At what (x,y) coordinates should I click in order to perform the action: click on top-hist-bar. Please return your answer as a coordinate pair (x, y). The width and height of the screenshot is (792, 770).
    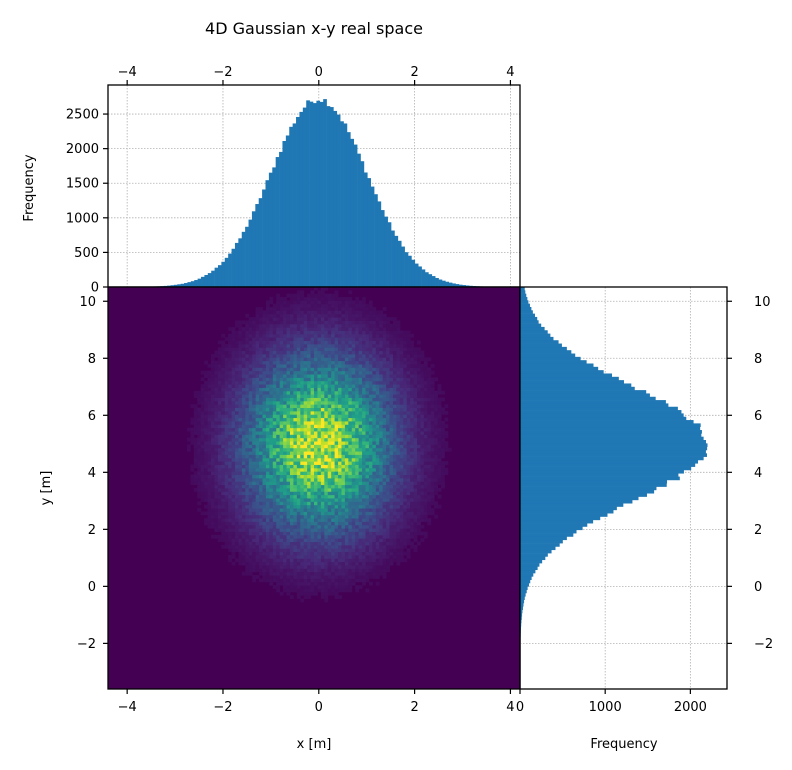
    Looking at the image, I should click on (298, 201).